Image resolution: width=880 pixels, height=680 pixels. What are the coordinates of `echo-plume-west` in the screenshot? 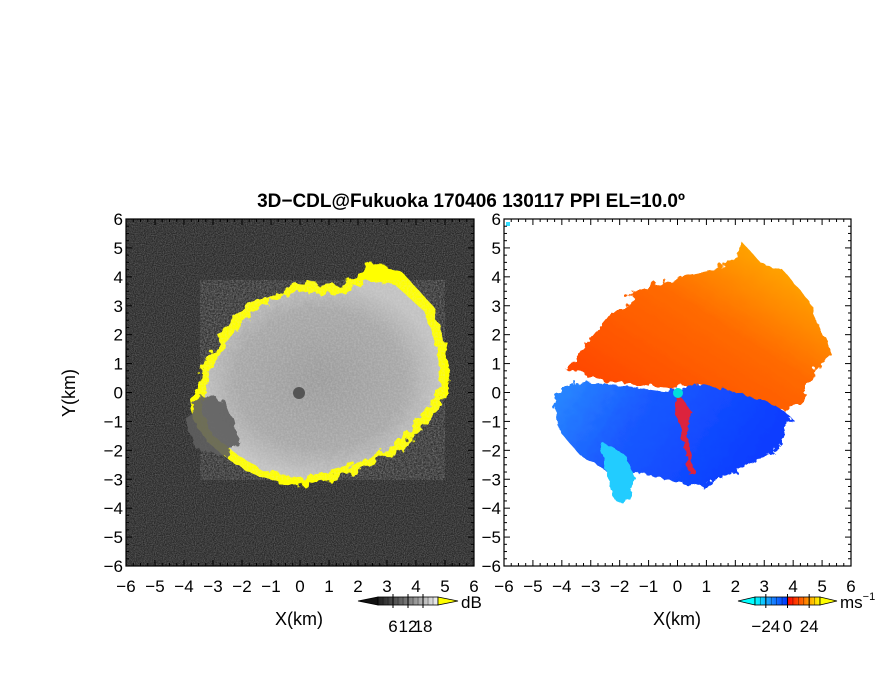 It's located at (212, 425).